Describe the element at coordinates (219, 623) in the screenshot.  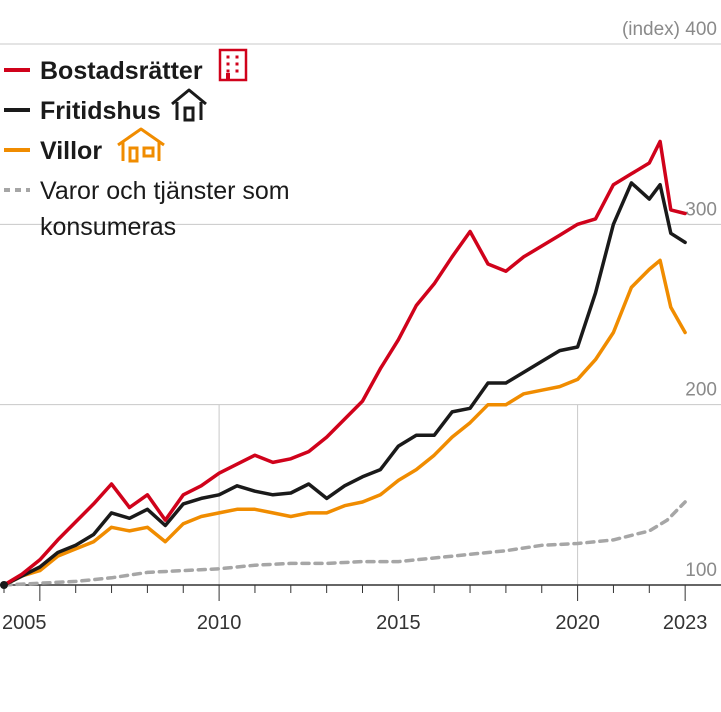
I see `x-tick-label: 2010` at that location.